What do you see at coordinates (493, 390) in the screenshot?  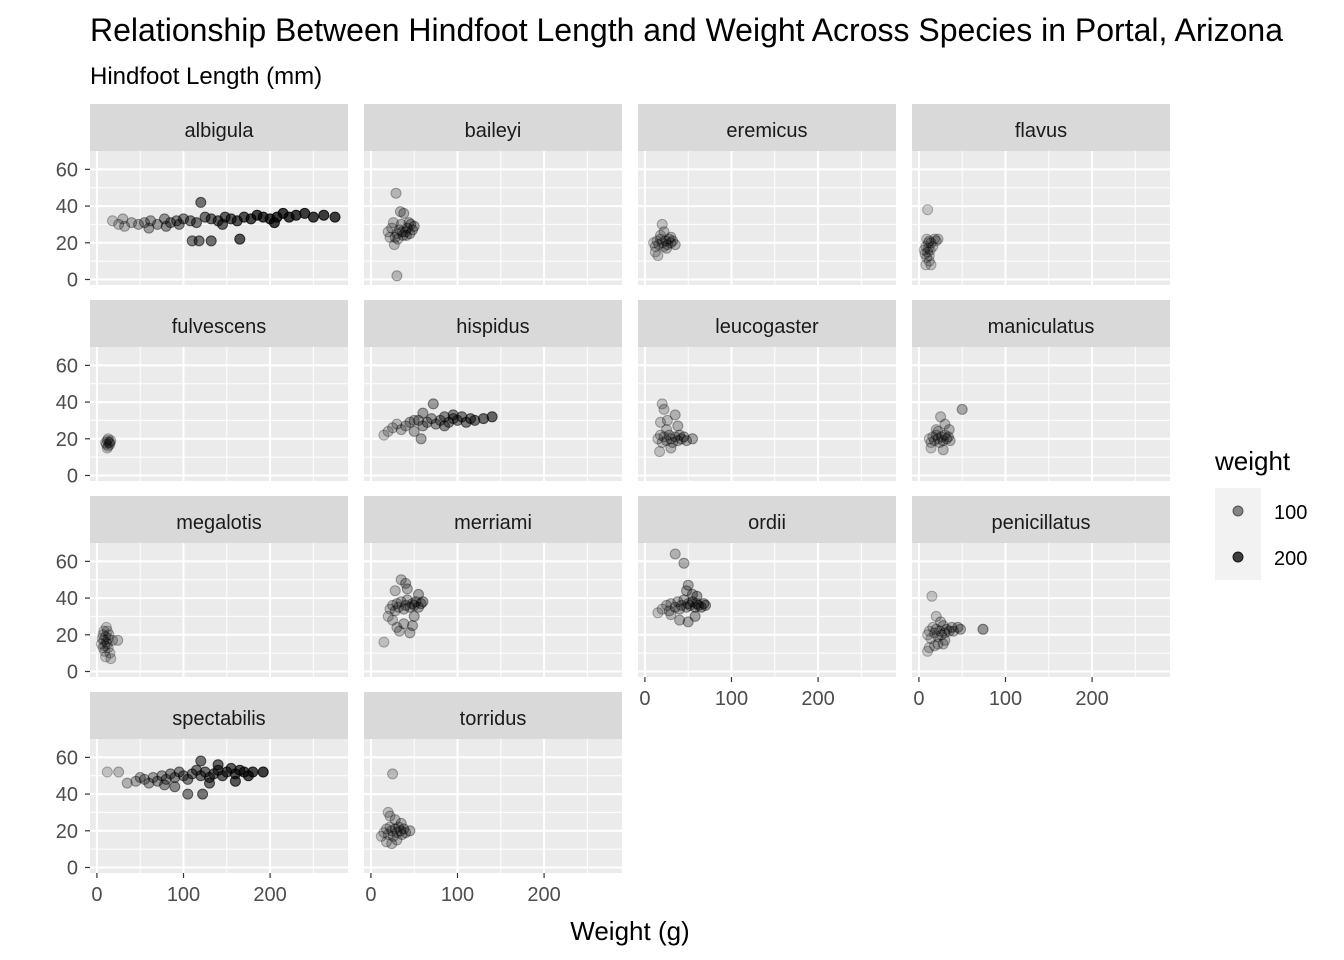 I see `facet-hispidus: hispidus` at bounding box center [493, 390].